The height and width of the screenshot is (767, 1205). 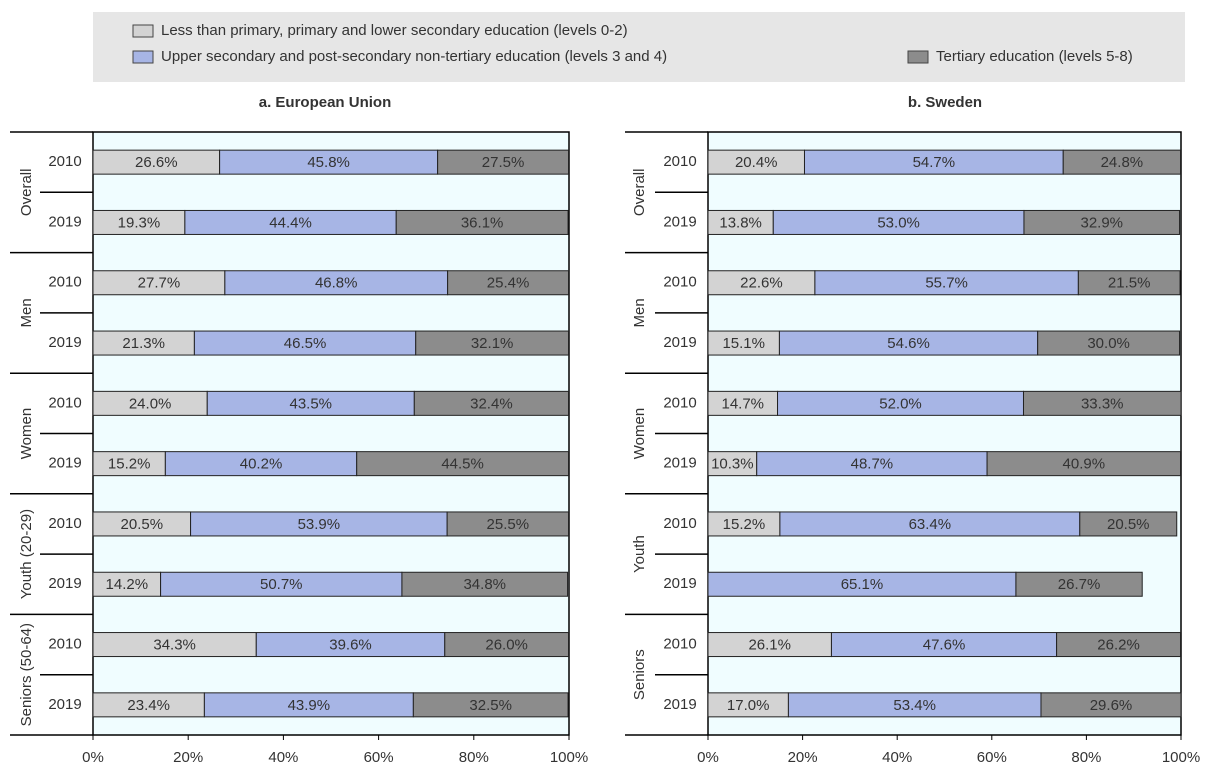 I want to click on value-label: 27.5%, so click(x=503, y=162).